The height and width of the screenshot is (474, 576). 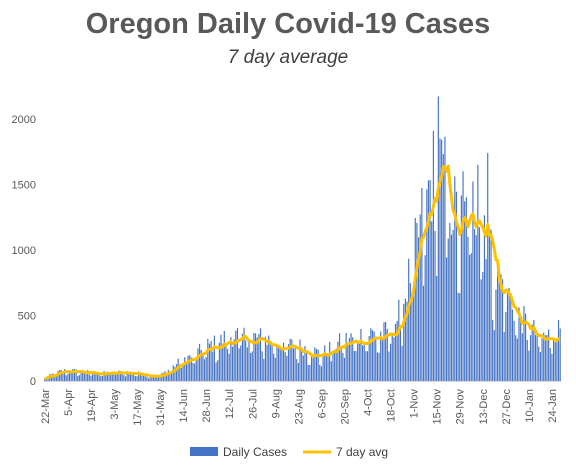 What do you see at coordinates (253, 404) in the screenshot?
I see `x-tick-label: 26-Jul` at bounding box center [253, 404].